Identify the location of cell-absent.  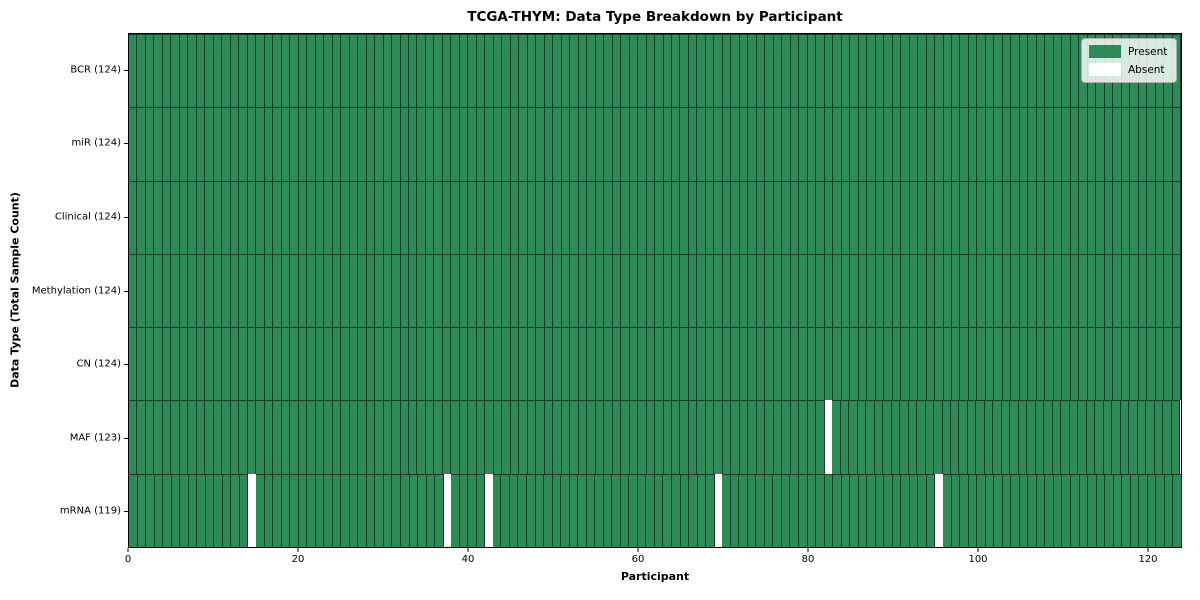
(447, 510).